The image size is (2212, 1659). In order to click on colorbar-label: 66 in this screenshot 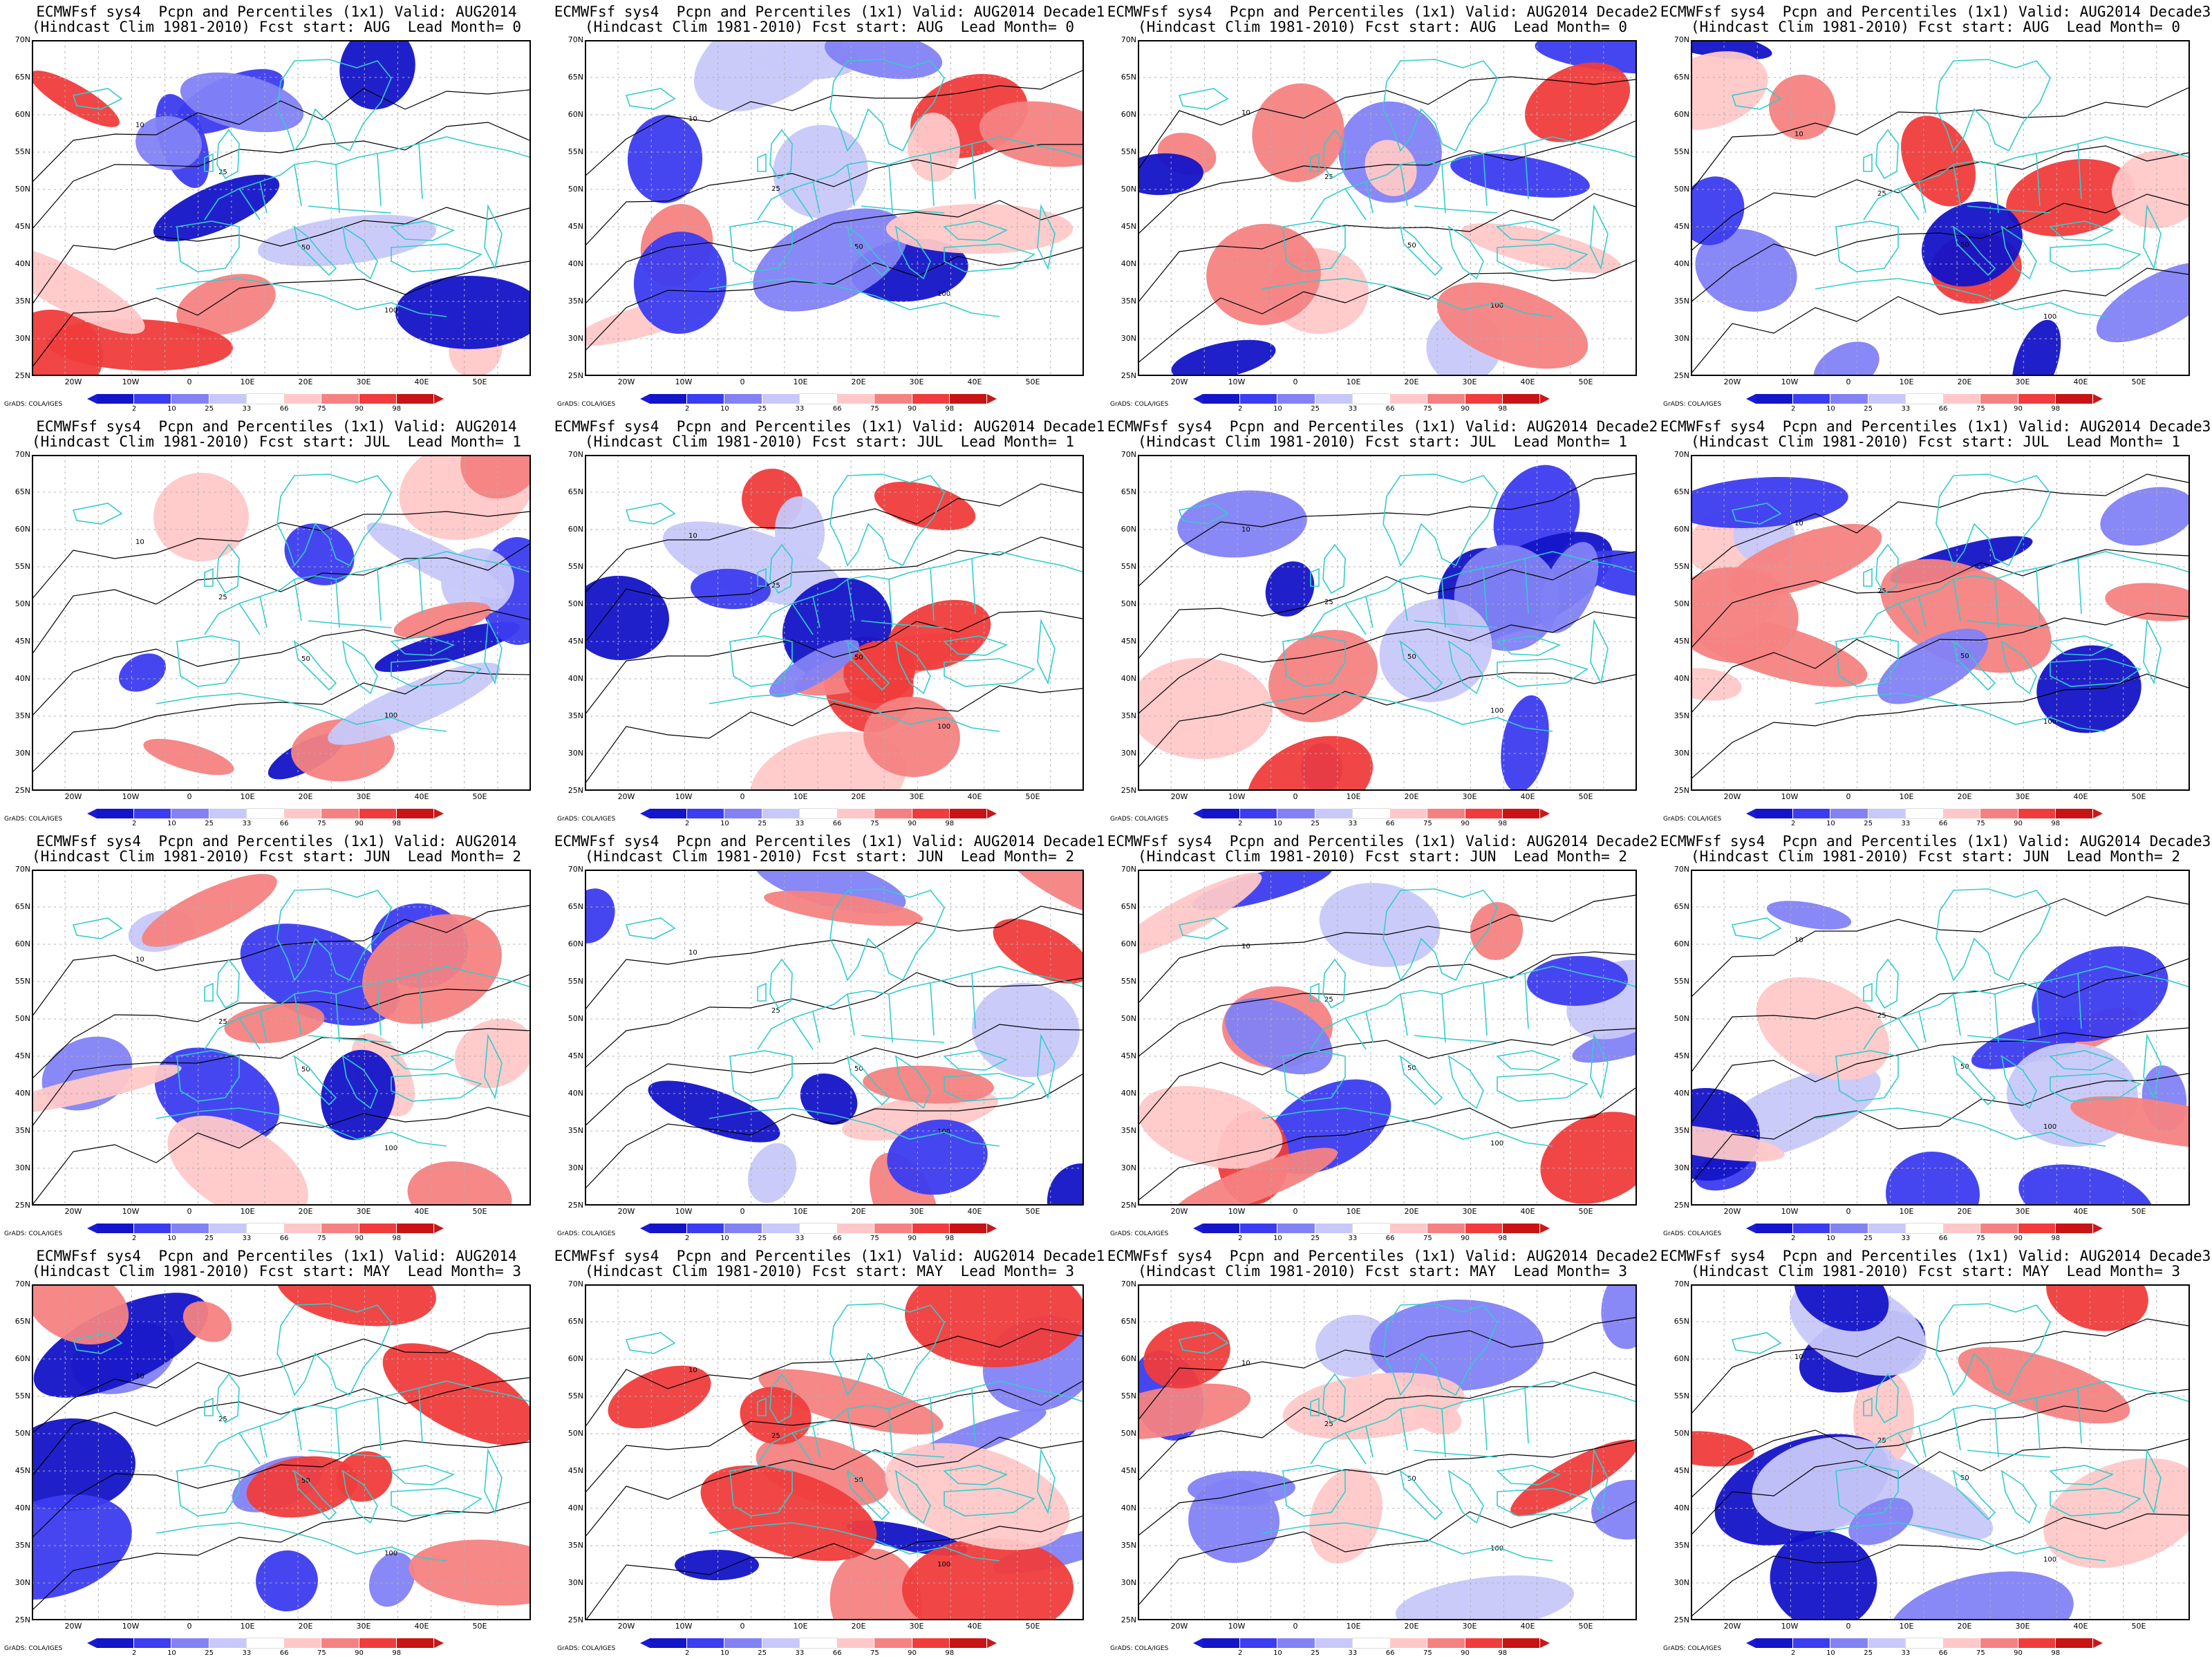, I will do `click(284, 1653)`.